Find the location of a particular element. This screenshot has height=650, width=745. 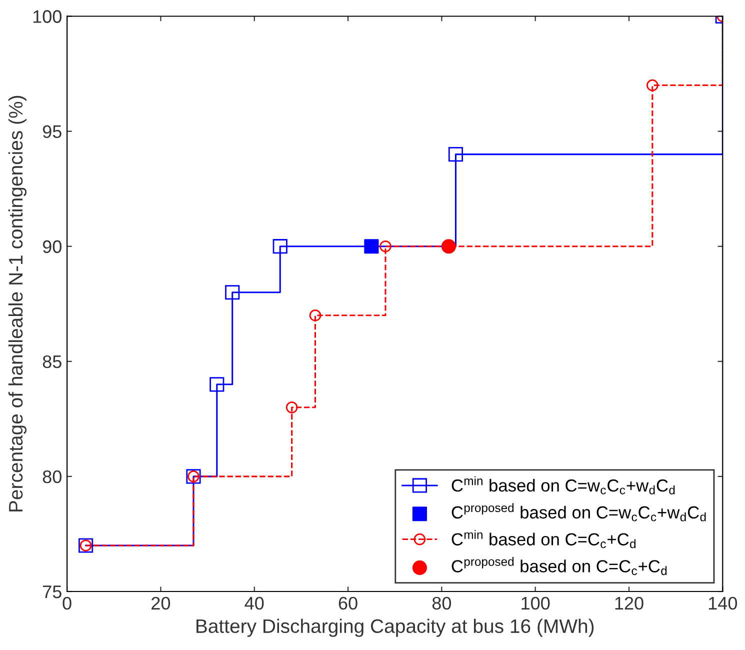

y-tick-label: 90 is located at coordinates (52, 247).